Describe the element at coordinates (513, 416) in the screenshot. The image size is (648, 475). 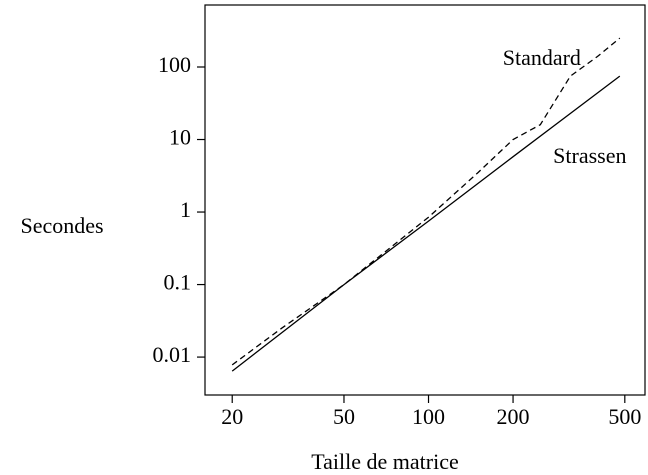
I see `x-tick-label: 200` at that location.